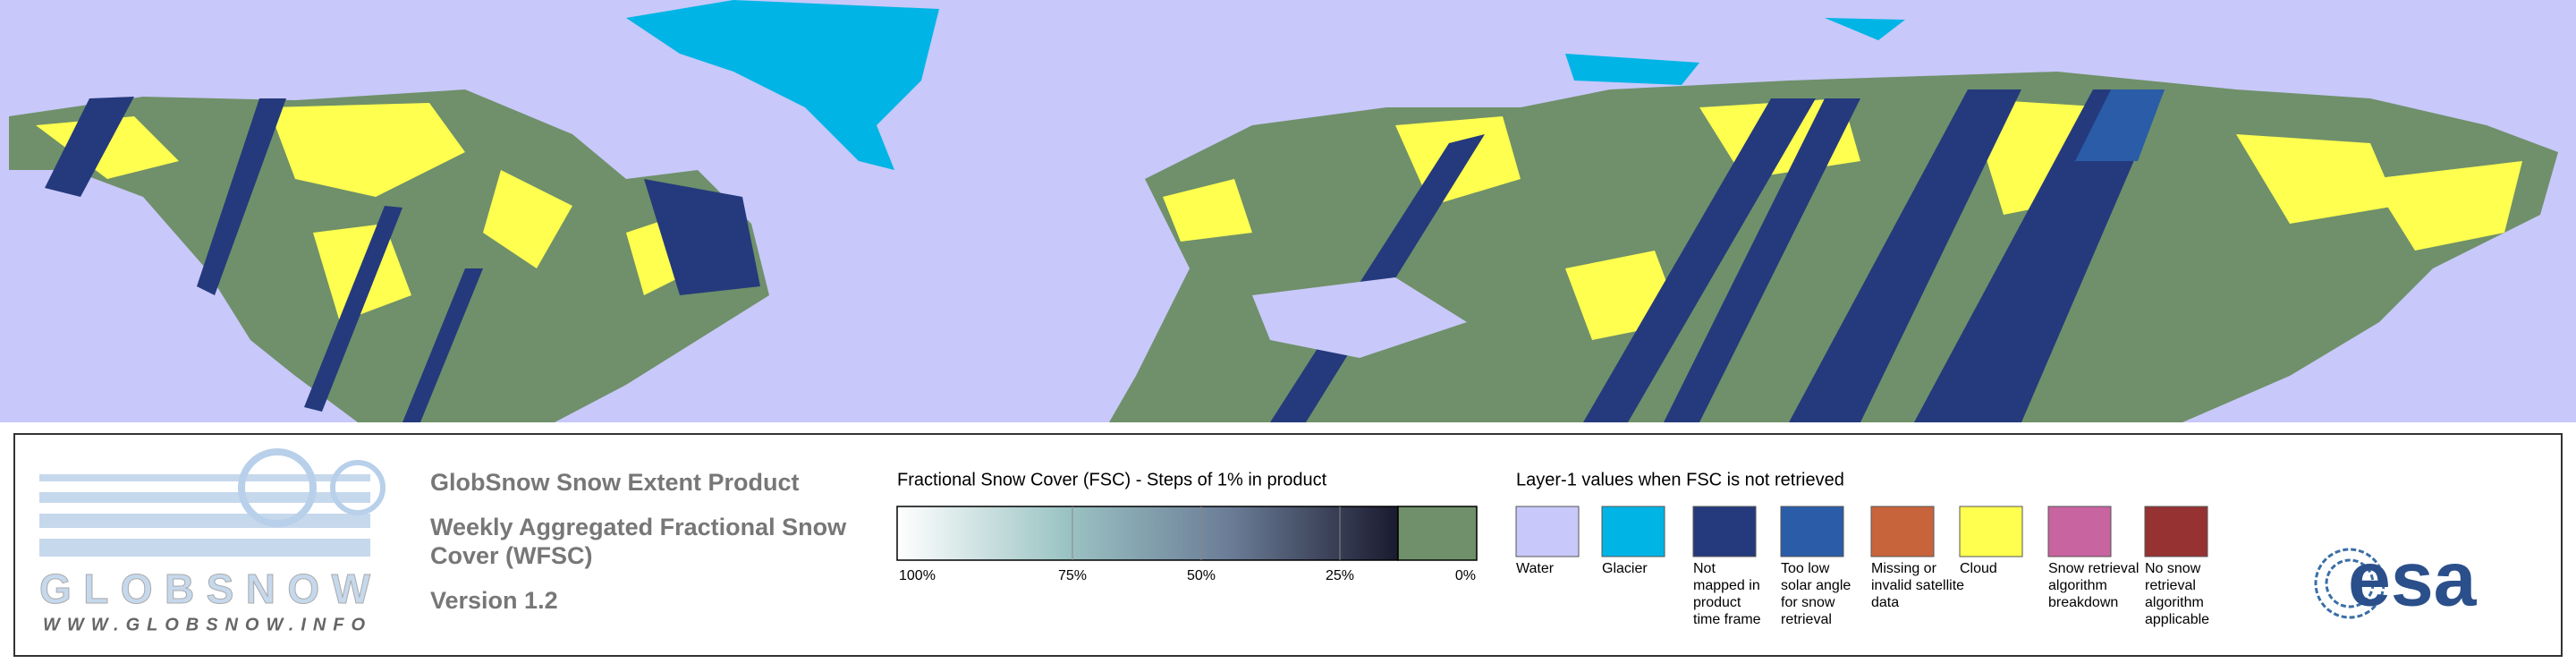 The width and height of the screenshot is (2576, 672). I want to click on product-subtitle: Cover (WFSC), so click(511, 555).